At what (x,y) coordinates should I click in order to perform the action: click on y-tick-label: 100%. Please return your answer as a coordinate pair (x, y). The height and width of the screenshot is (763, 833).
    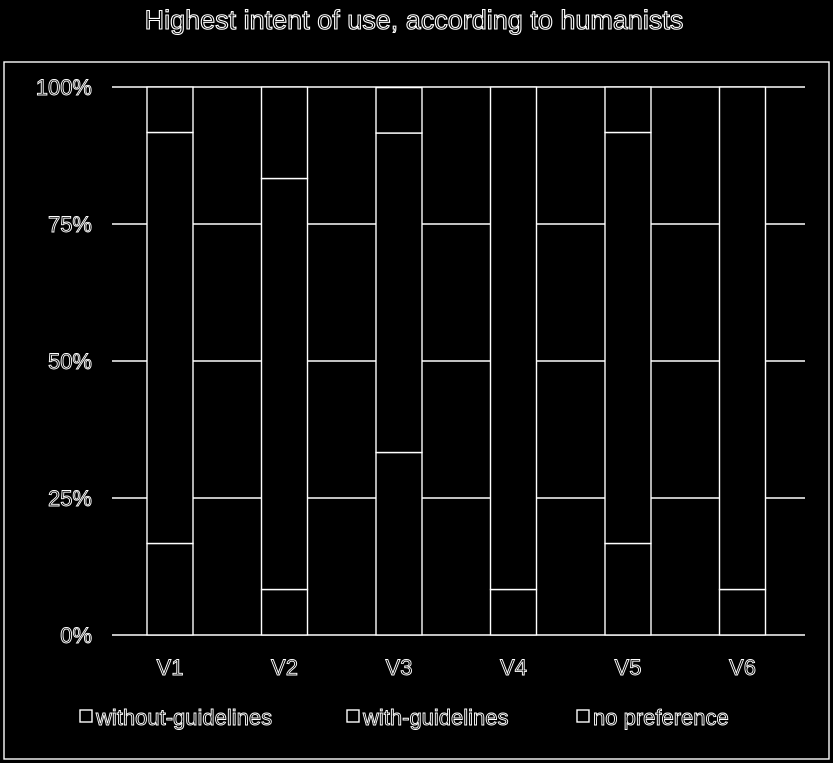
    Looking at the image, I should click on (64, 87).